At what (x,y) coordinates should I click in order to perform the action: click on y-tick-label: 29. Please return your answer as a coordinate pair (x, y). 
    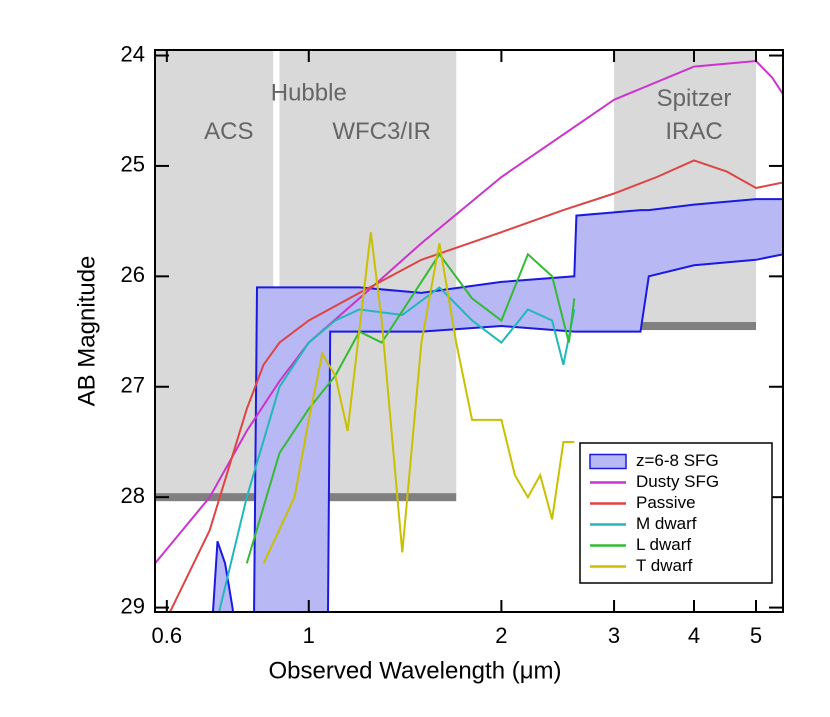
    Looking at the image, I should click on (133, 605).